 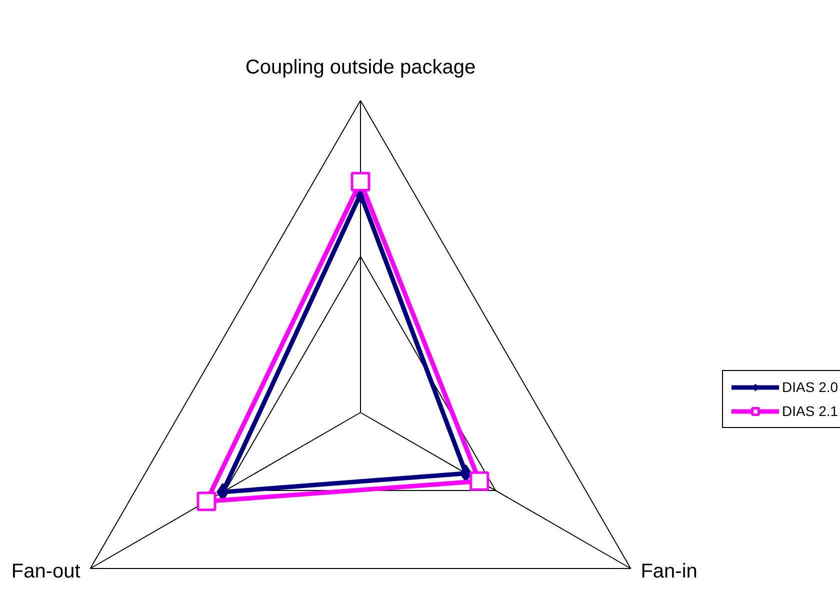 What do you see at coordinates (46, 571) in the screenshot?
I see `spoke-label: Fan-out` at bounding box center [46, 571].